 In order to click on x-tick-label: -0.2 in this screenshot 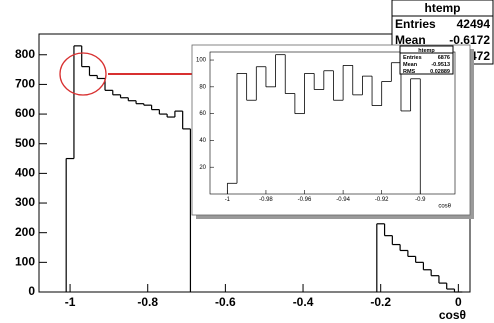, I will do `click(380, 302)`.